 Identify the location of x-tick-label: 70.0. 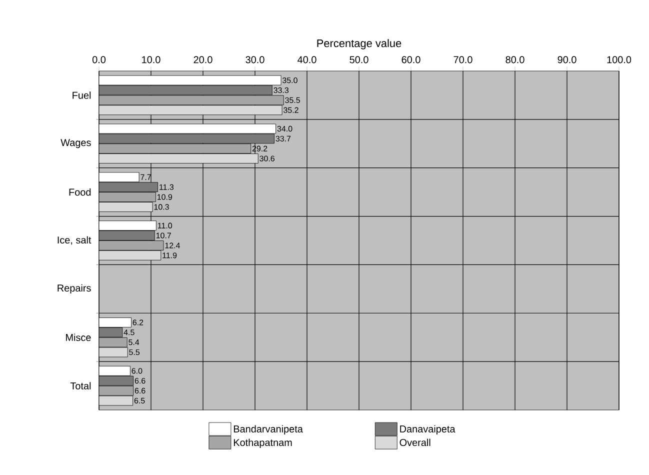
(463, 60).